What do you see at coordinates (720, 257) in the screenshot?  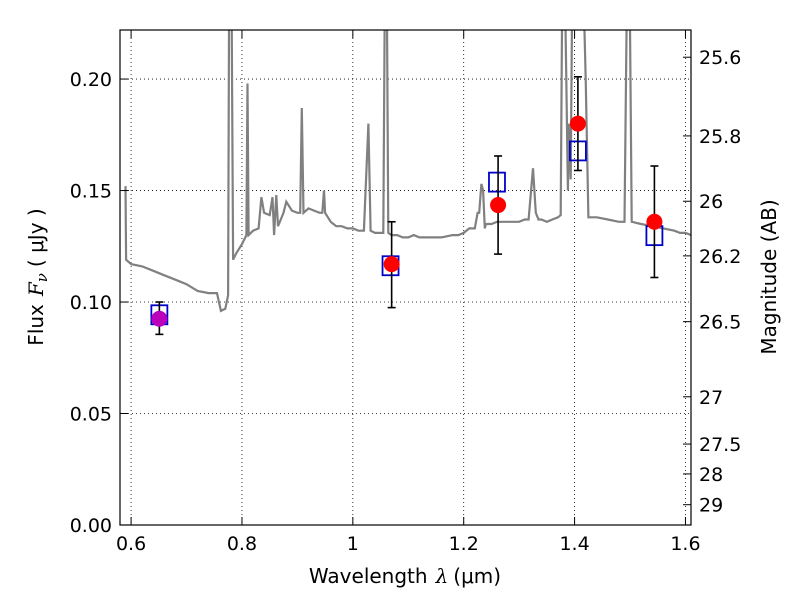 I see `y2-tick-label: 26.2` at bounding box center [720, 257].